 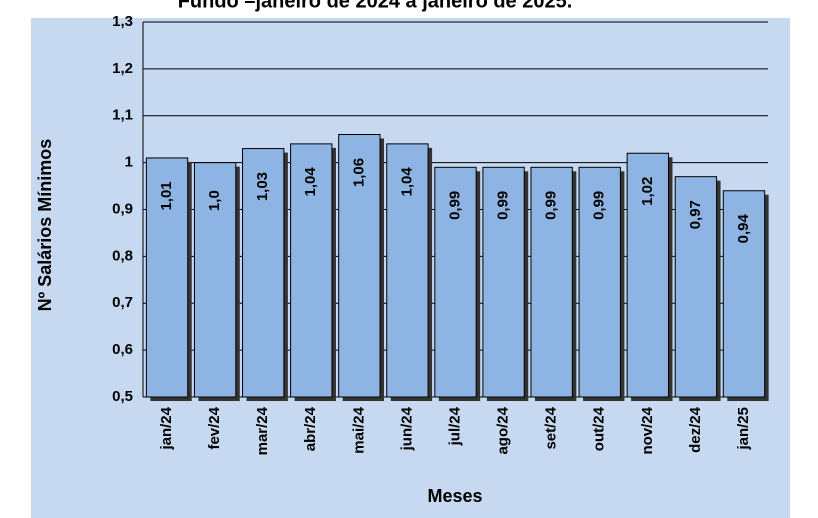 What do you see at coordinates (122, 396) in the screenshot?
I see `y-tick-label: 0,5` at bounding box center [122, 396].